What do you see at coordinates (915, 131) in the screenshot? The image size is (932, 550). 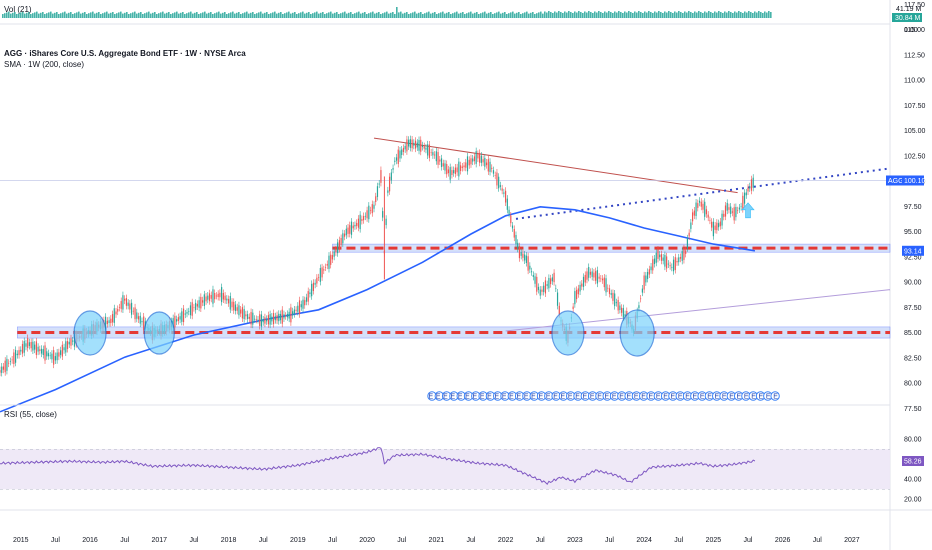 I see `price-axis-tick-label: 105.00` at bounding box center [915, 131].